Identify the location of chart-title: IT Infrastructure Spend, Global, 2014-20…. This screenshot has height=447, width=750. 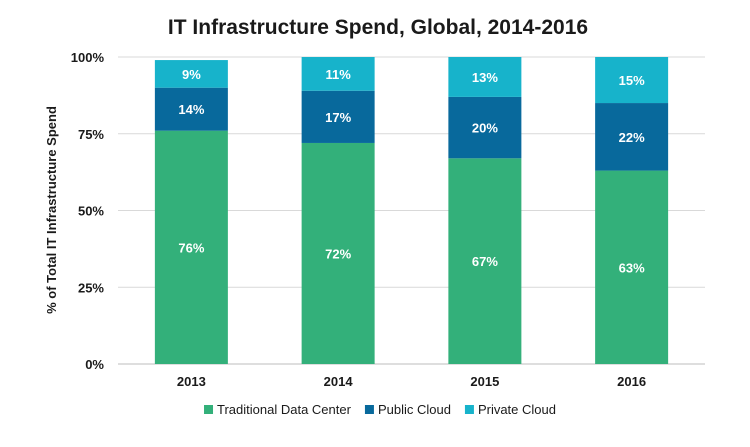
(378, 27).